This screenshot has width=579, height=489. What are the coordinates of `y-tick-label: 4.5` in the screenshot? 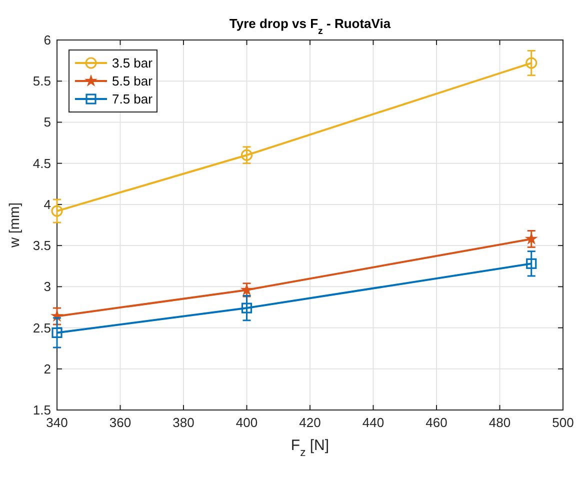 It's located at (41, 163).